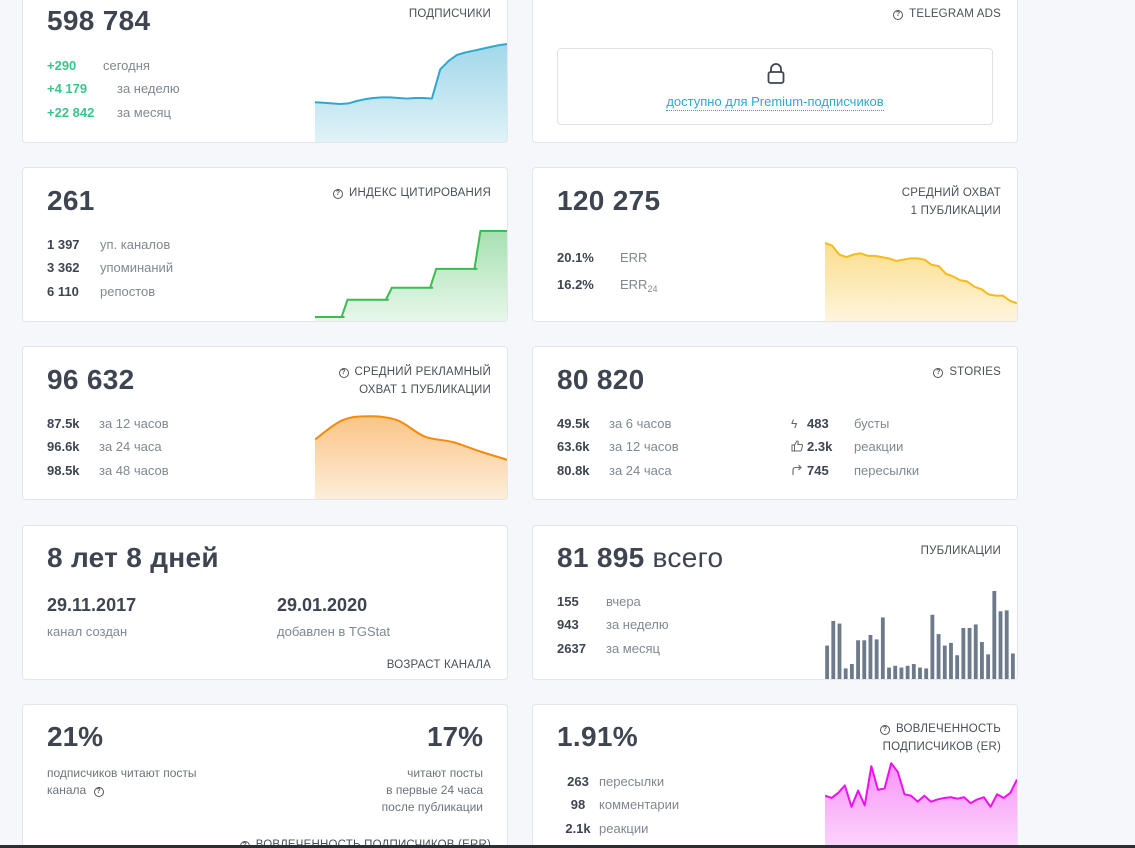  What do you see at coordinates (71, 112) in the screenshot?
I see `subscribers-month-value: +22 842` at bounding box center [71, 112].